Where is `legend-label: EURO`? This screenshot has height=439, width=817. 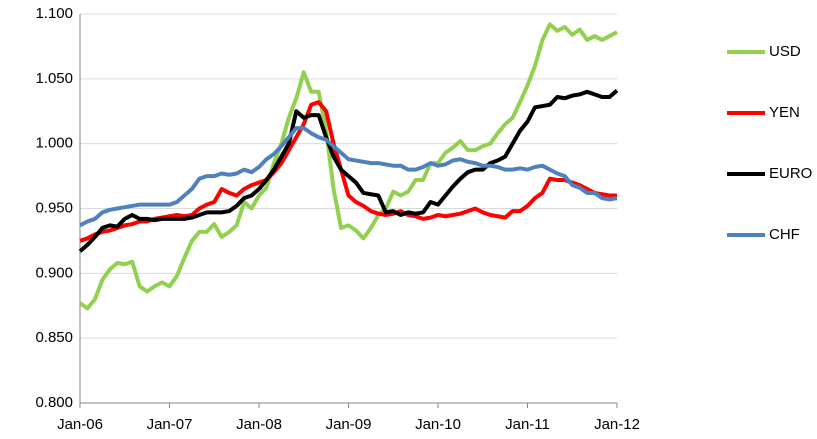
legend-label: EURO is located at coordinates (790, 173).